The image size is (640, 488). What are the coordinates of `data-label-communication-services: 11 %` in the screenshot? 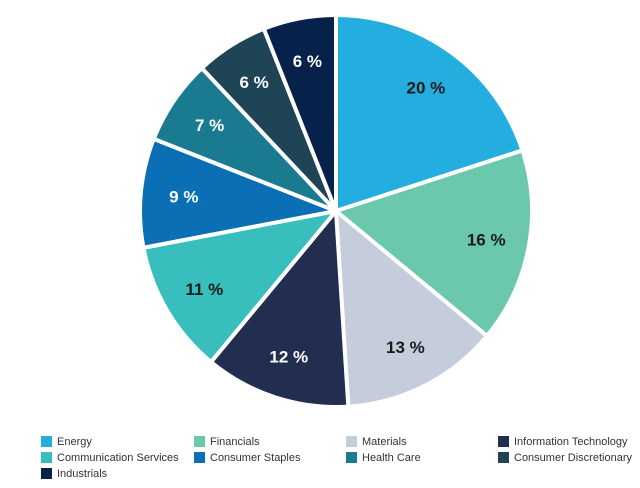 It's located at (204, 289).